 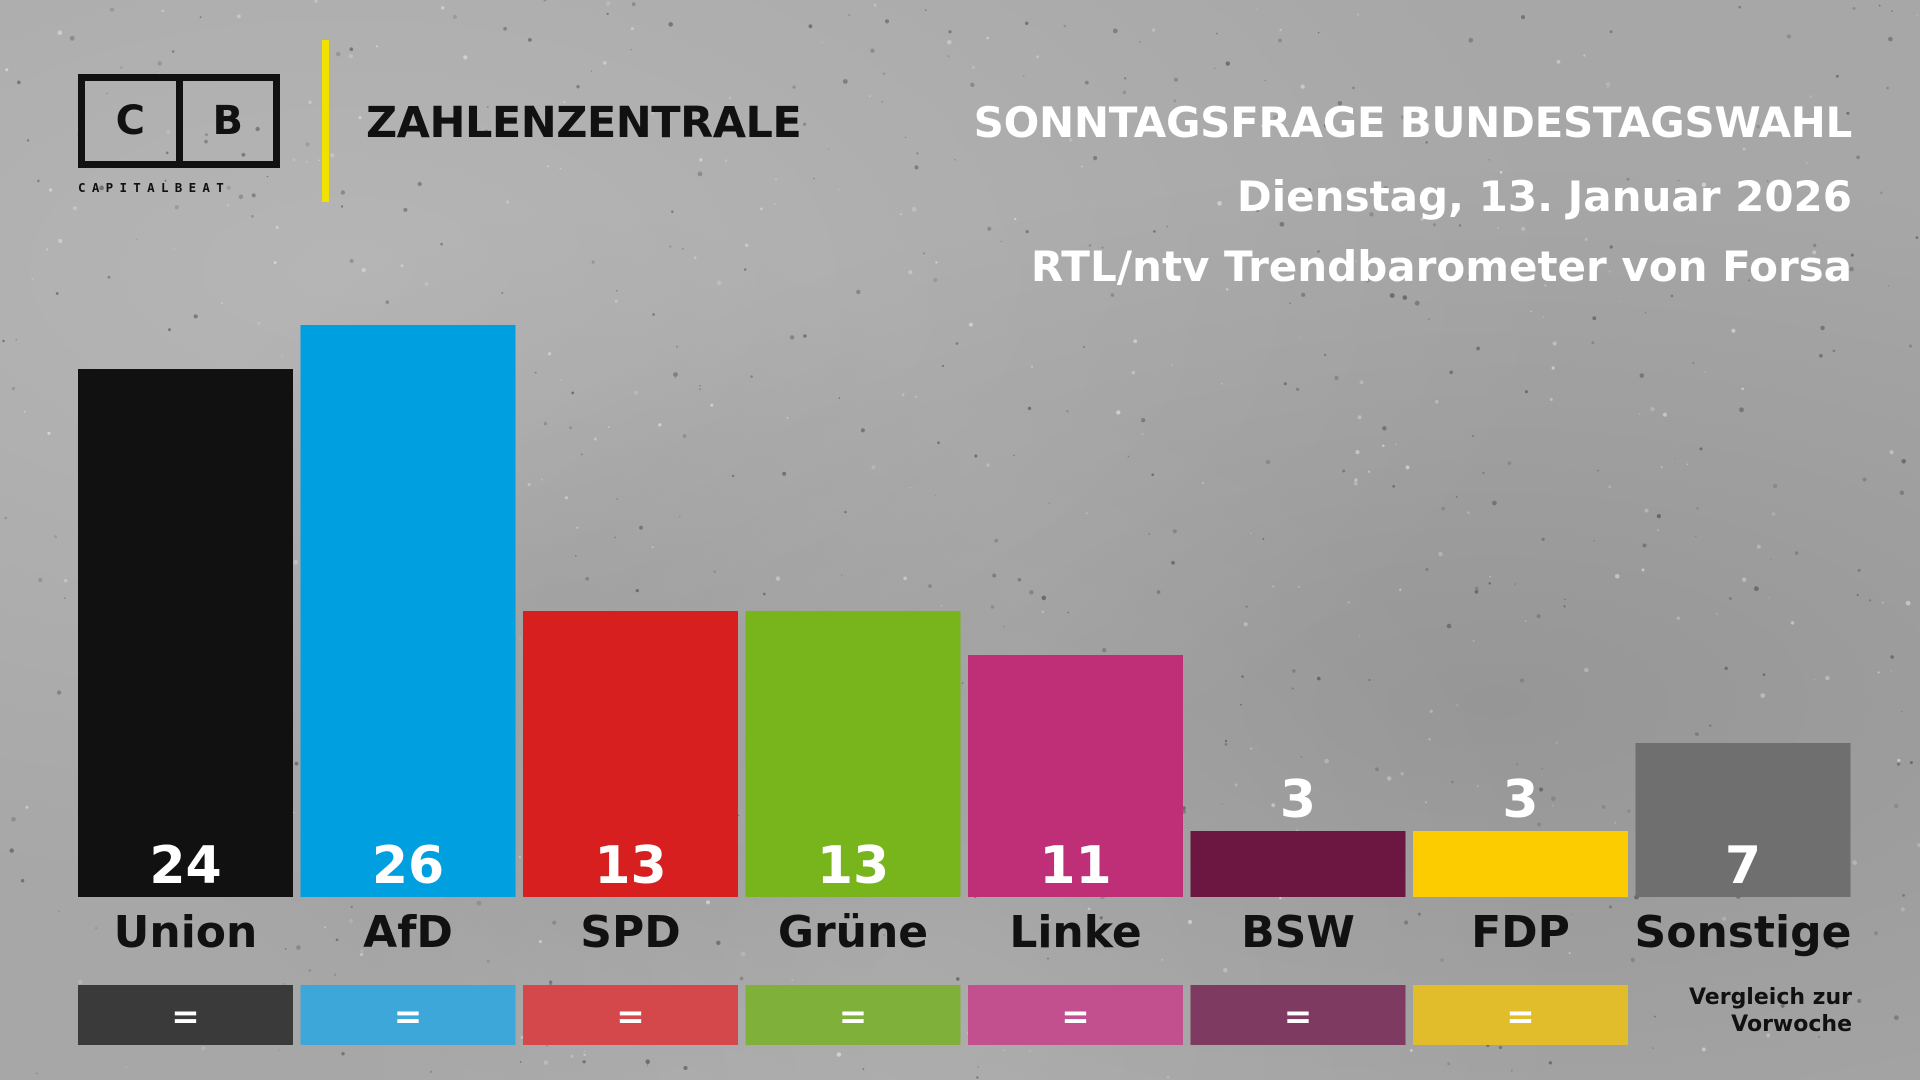 I want to click on change-box-fdp, so click(x=1520, y=1015).